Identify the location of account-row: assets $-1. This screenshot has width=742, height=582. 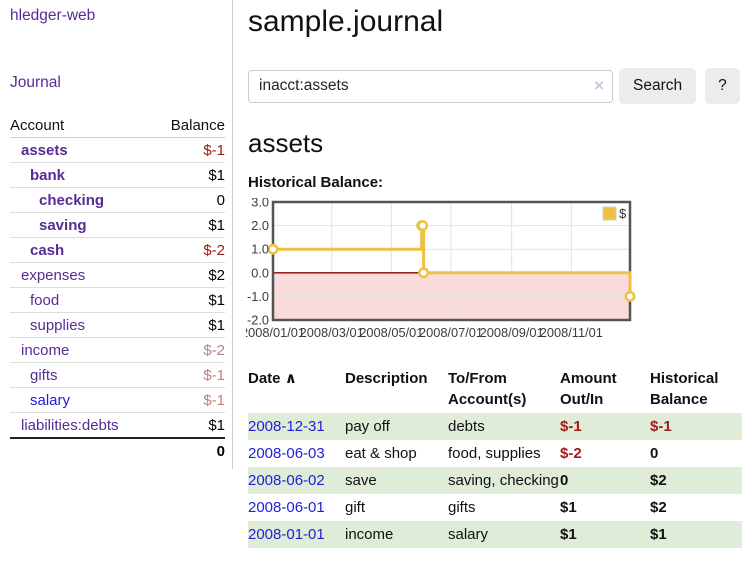
(117, 150).